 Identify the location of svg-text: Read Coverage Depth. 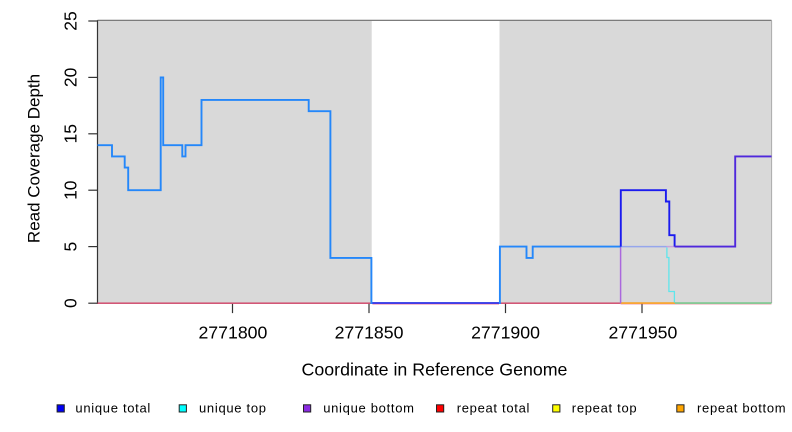
(34, 158).